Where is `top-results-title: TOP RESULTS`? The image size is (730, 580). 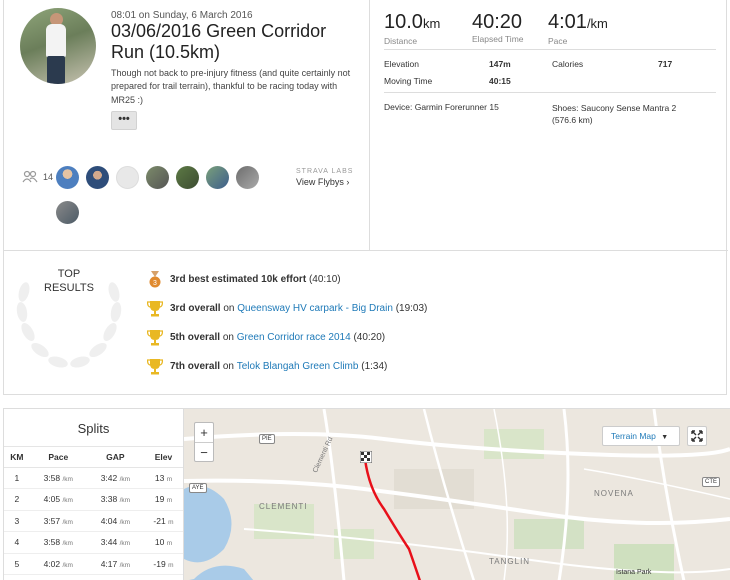
top-results-title: TOP RESULTS is located at coordinates (69, 281).